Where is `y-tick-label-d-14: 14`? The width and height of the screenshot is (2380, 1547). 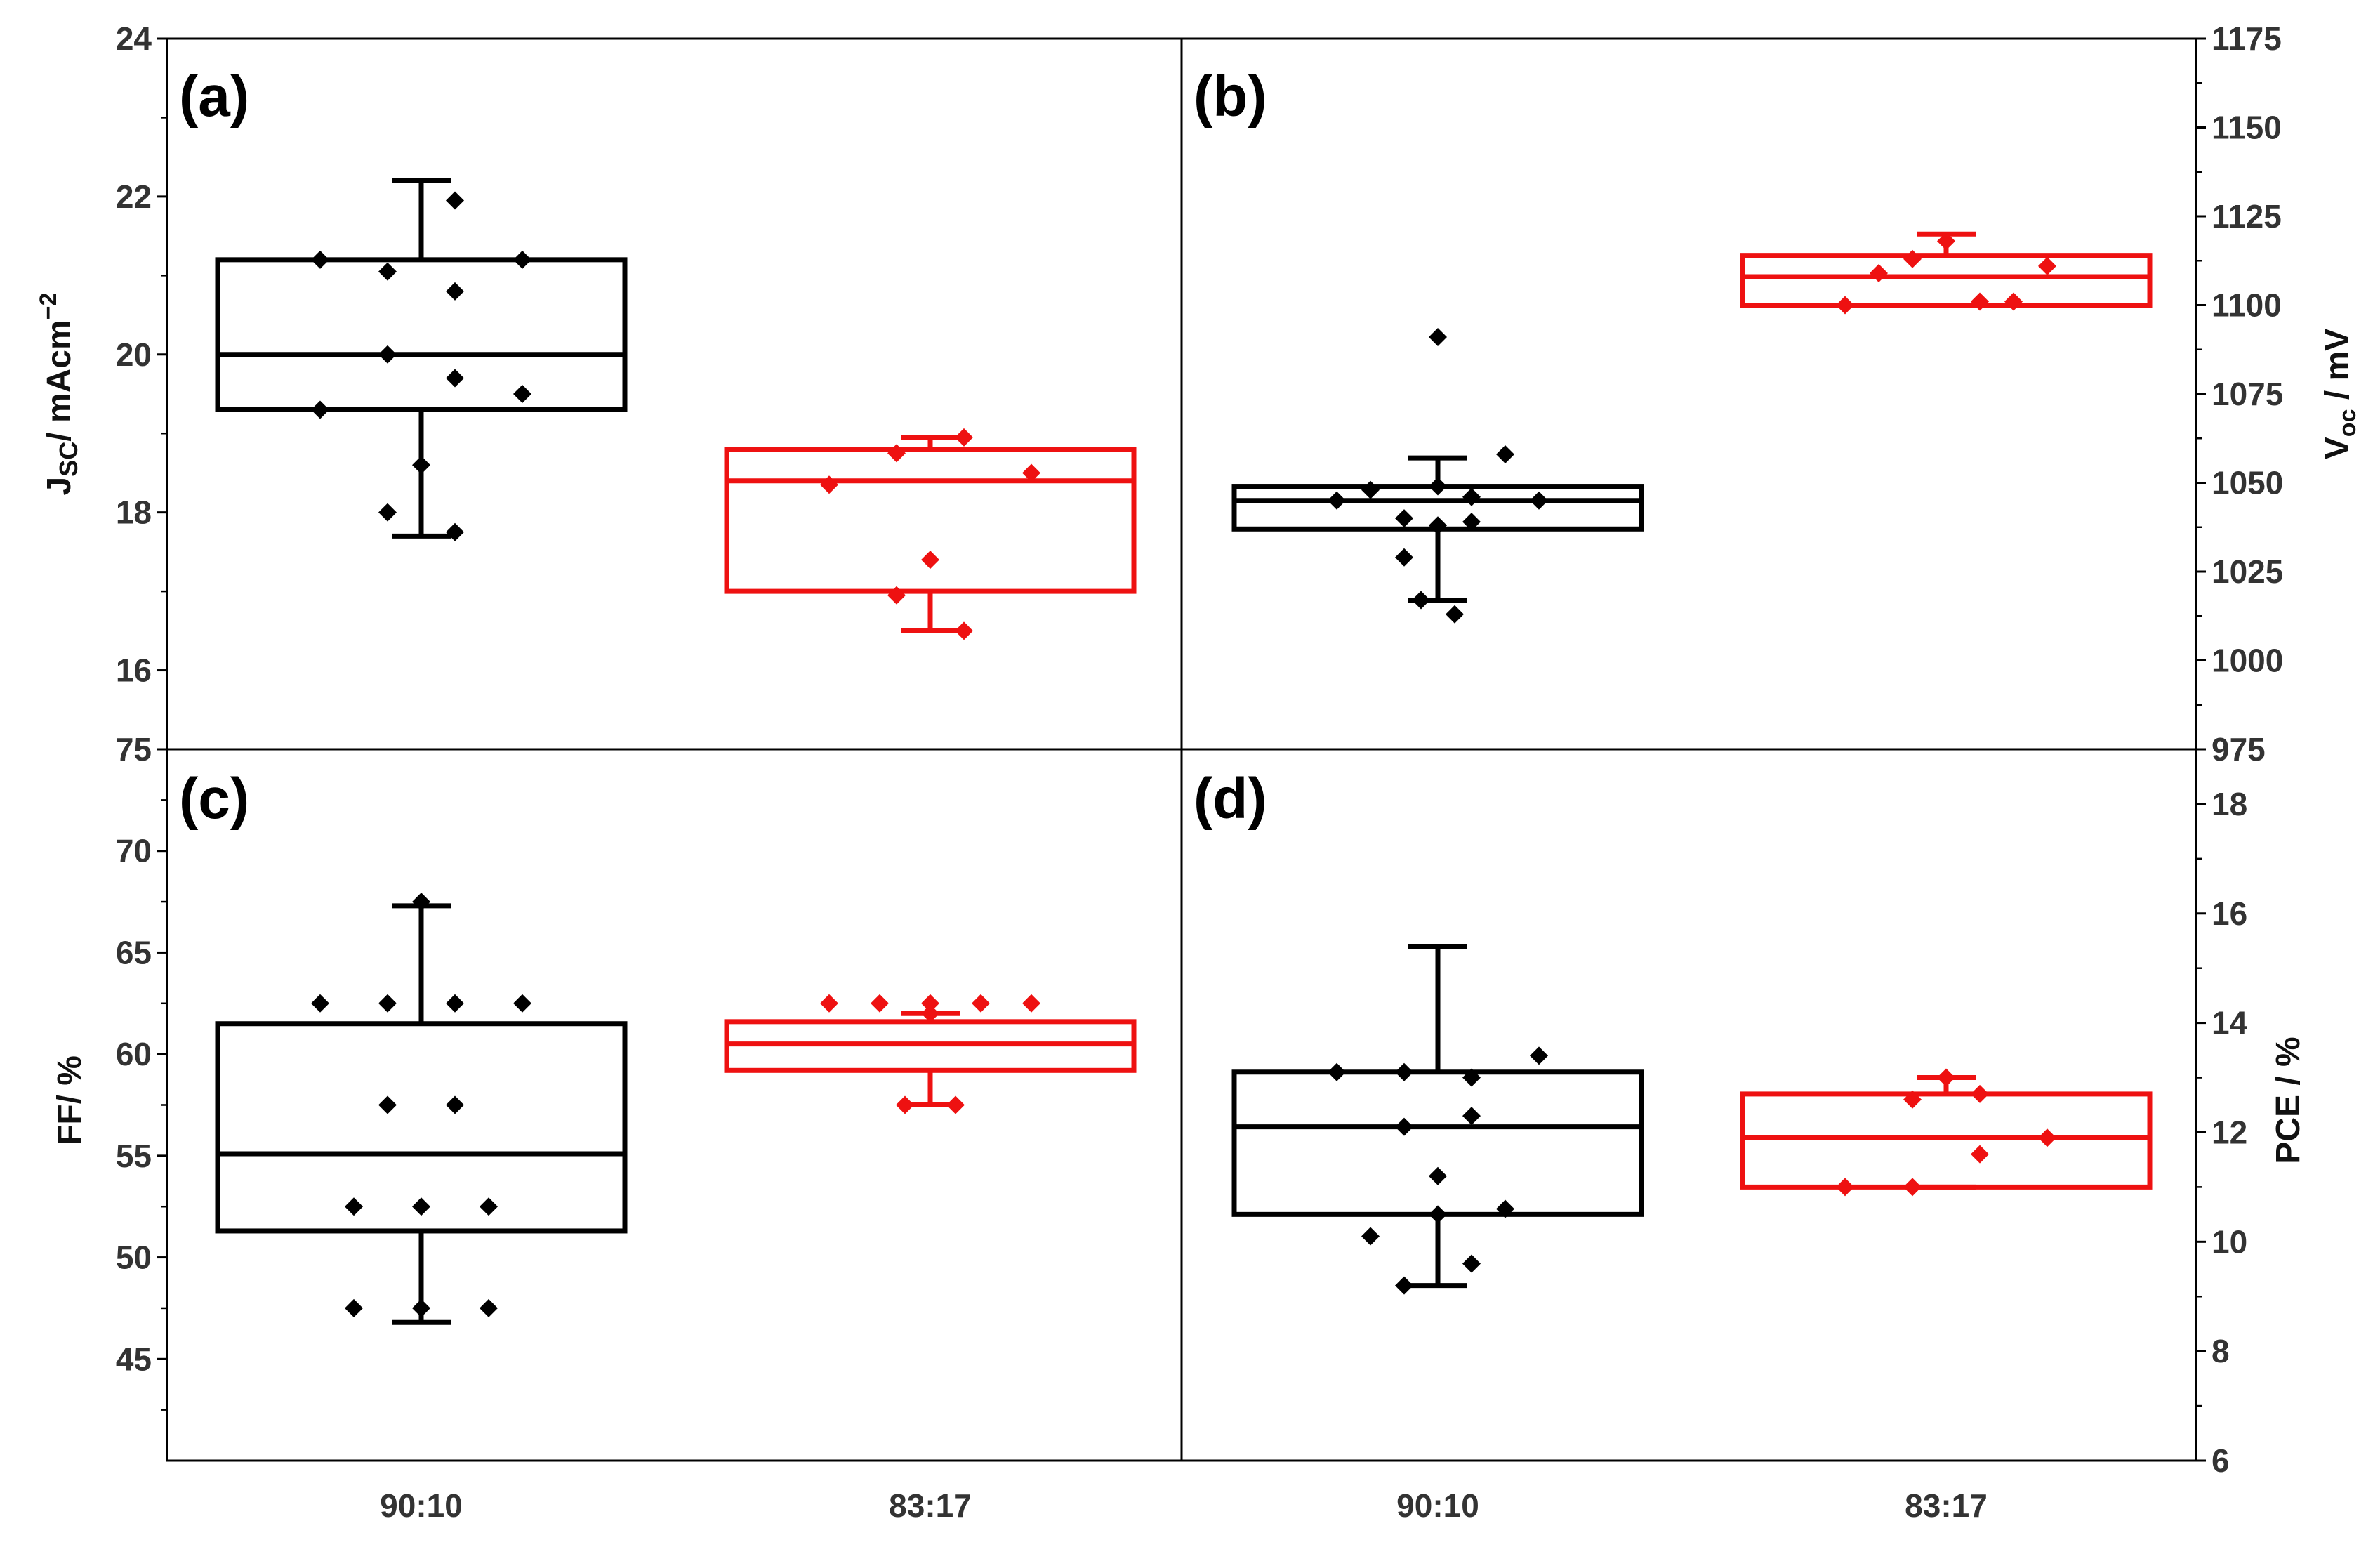 y-tick-label-d-14: 14 is located at coordinates (2230, 1023).